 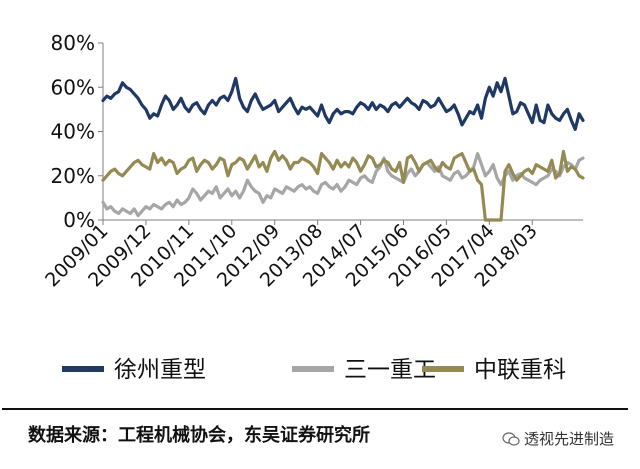 What do you see at coordinates (511, 439) in the screenshot?
I see `wechat-icon` at bounding box center [511, 439].